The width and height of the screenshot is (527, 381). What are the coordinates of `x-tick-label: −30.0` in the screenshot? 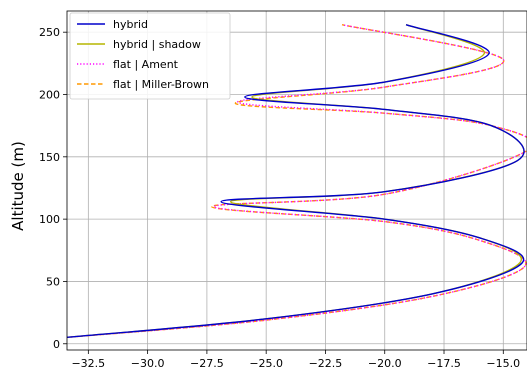 It's located at (148, 363).